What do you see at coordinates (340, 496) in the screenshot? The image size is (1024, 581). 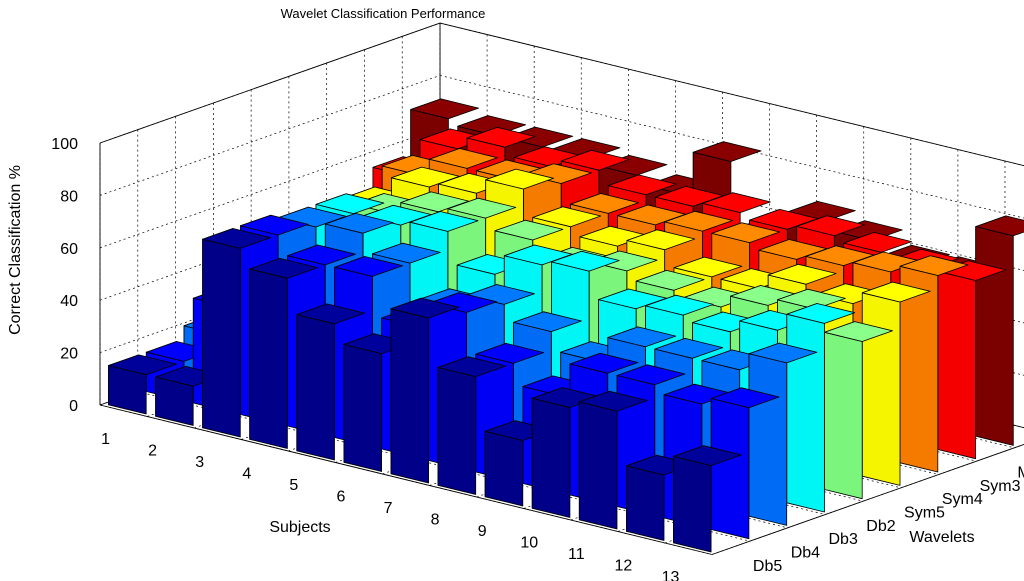 I see `x-tick-label: 6` at bounding box center [340, 496].